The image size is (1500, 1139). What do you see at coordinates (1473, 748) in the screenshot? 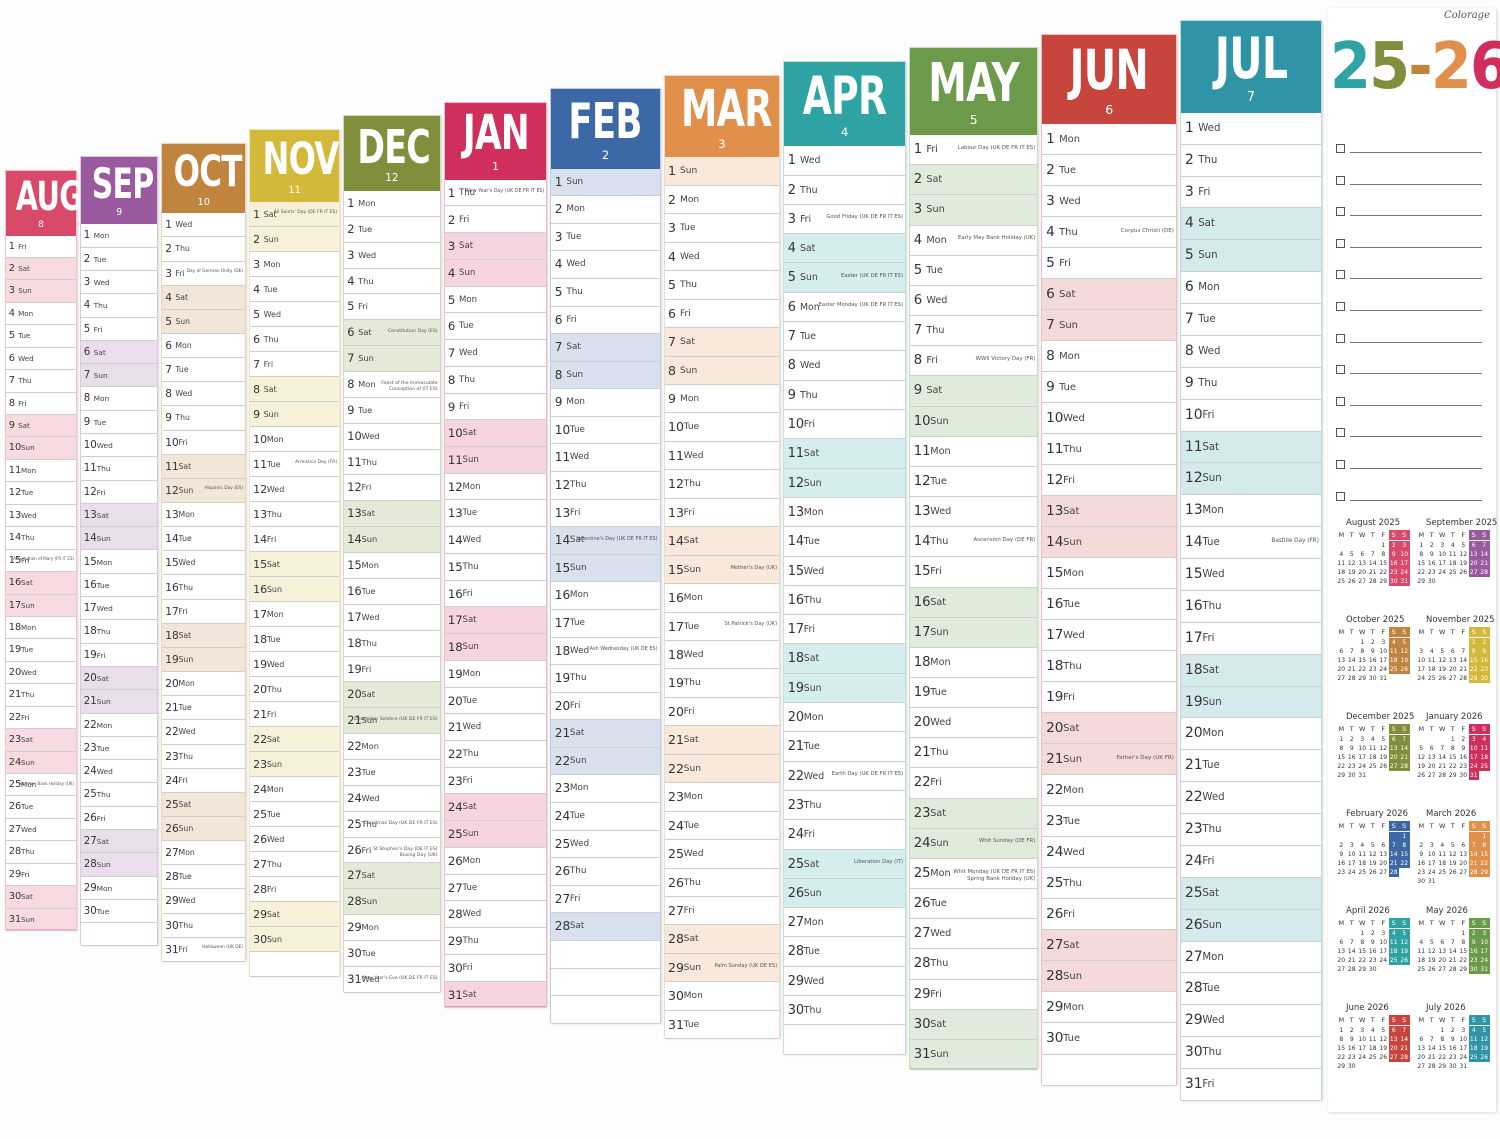
I see `mini-day: 10` at bounding box center [1473, 748].